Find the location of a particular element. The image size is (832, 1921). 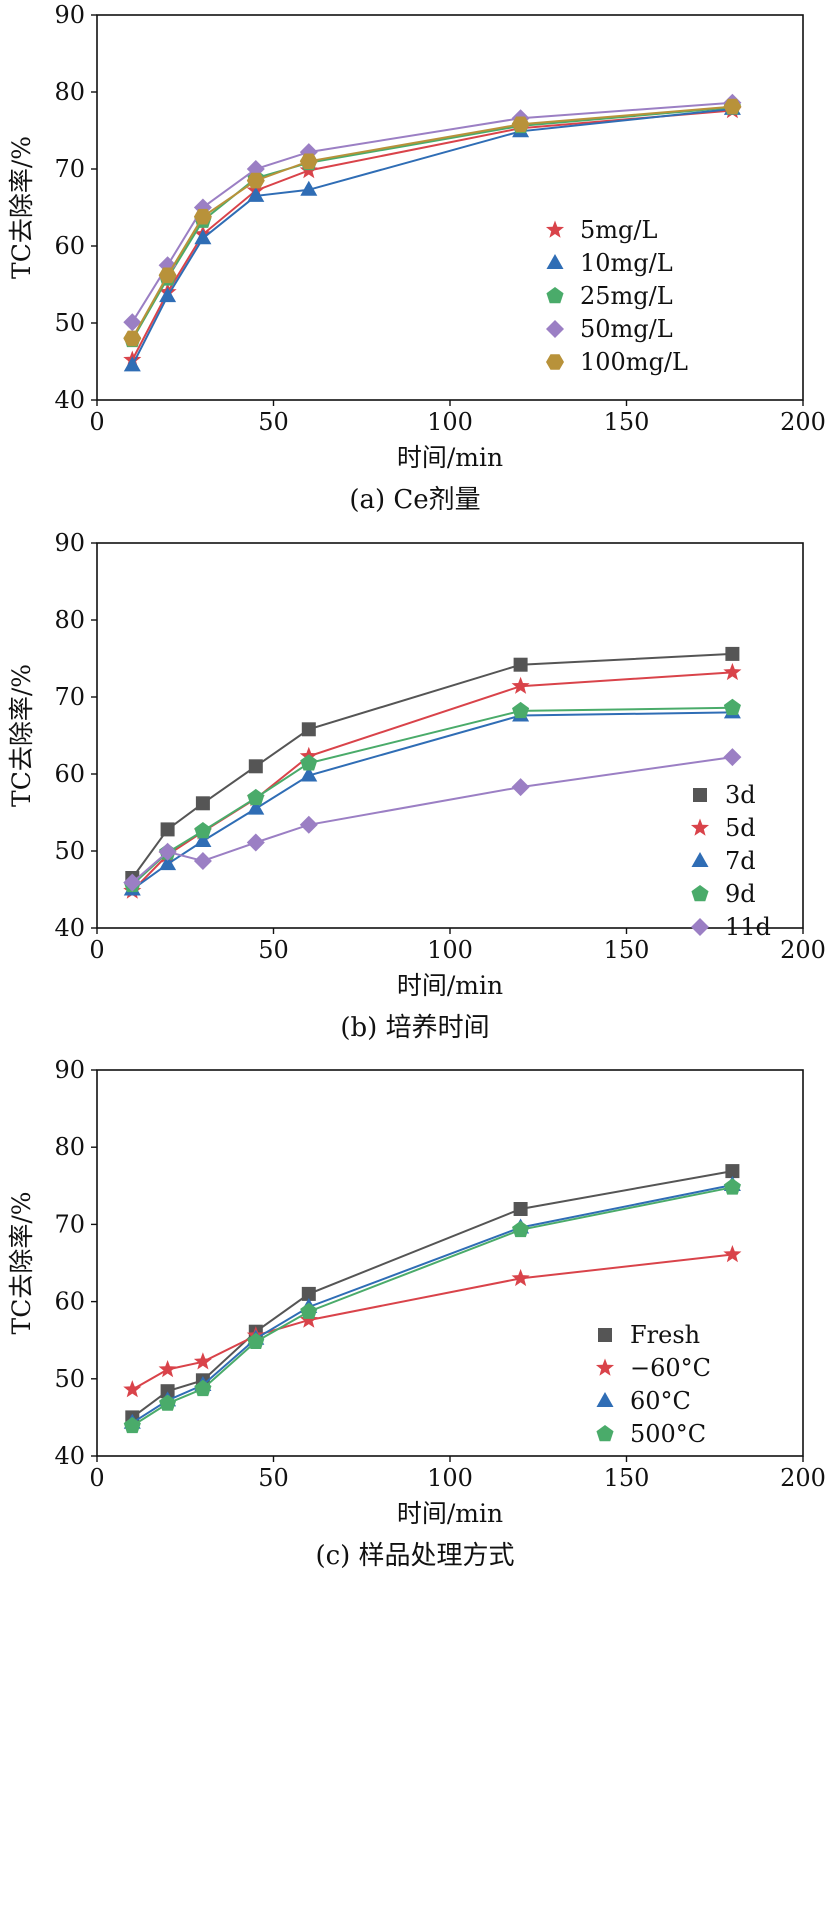

x-tick-label: 0 is located at coordinates (96, 422).